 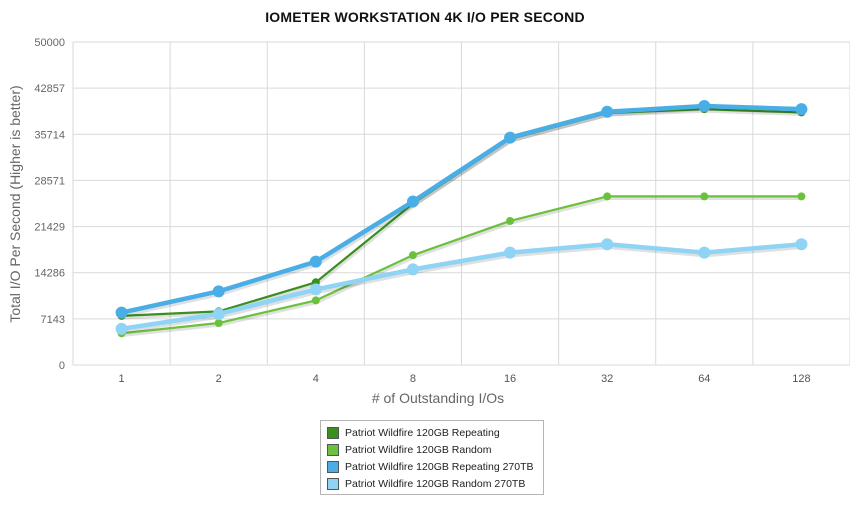 What do you see at coordinates (704, 379) in the screenshot?
I see `x-tick-label: 64` at bounding box center [704, 379].